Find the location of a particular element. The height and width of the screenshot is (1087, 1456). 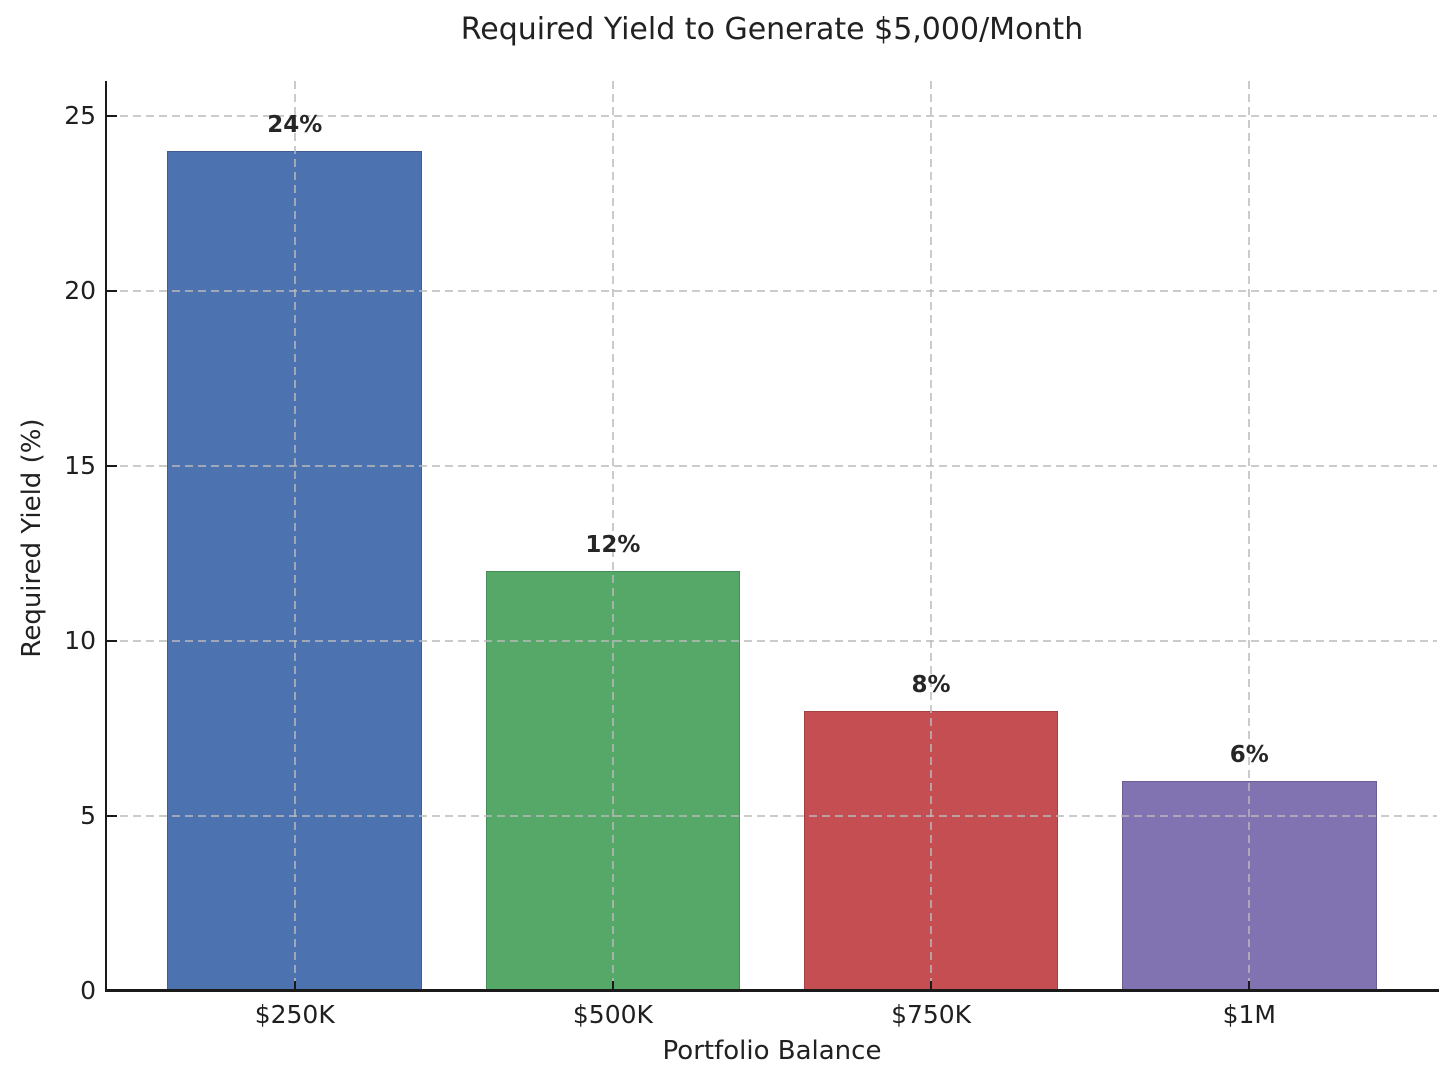

y-tick-label: 0 is located at coordinates (88, 990).